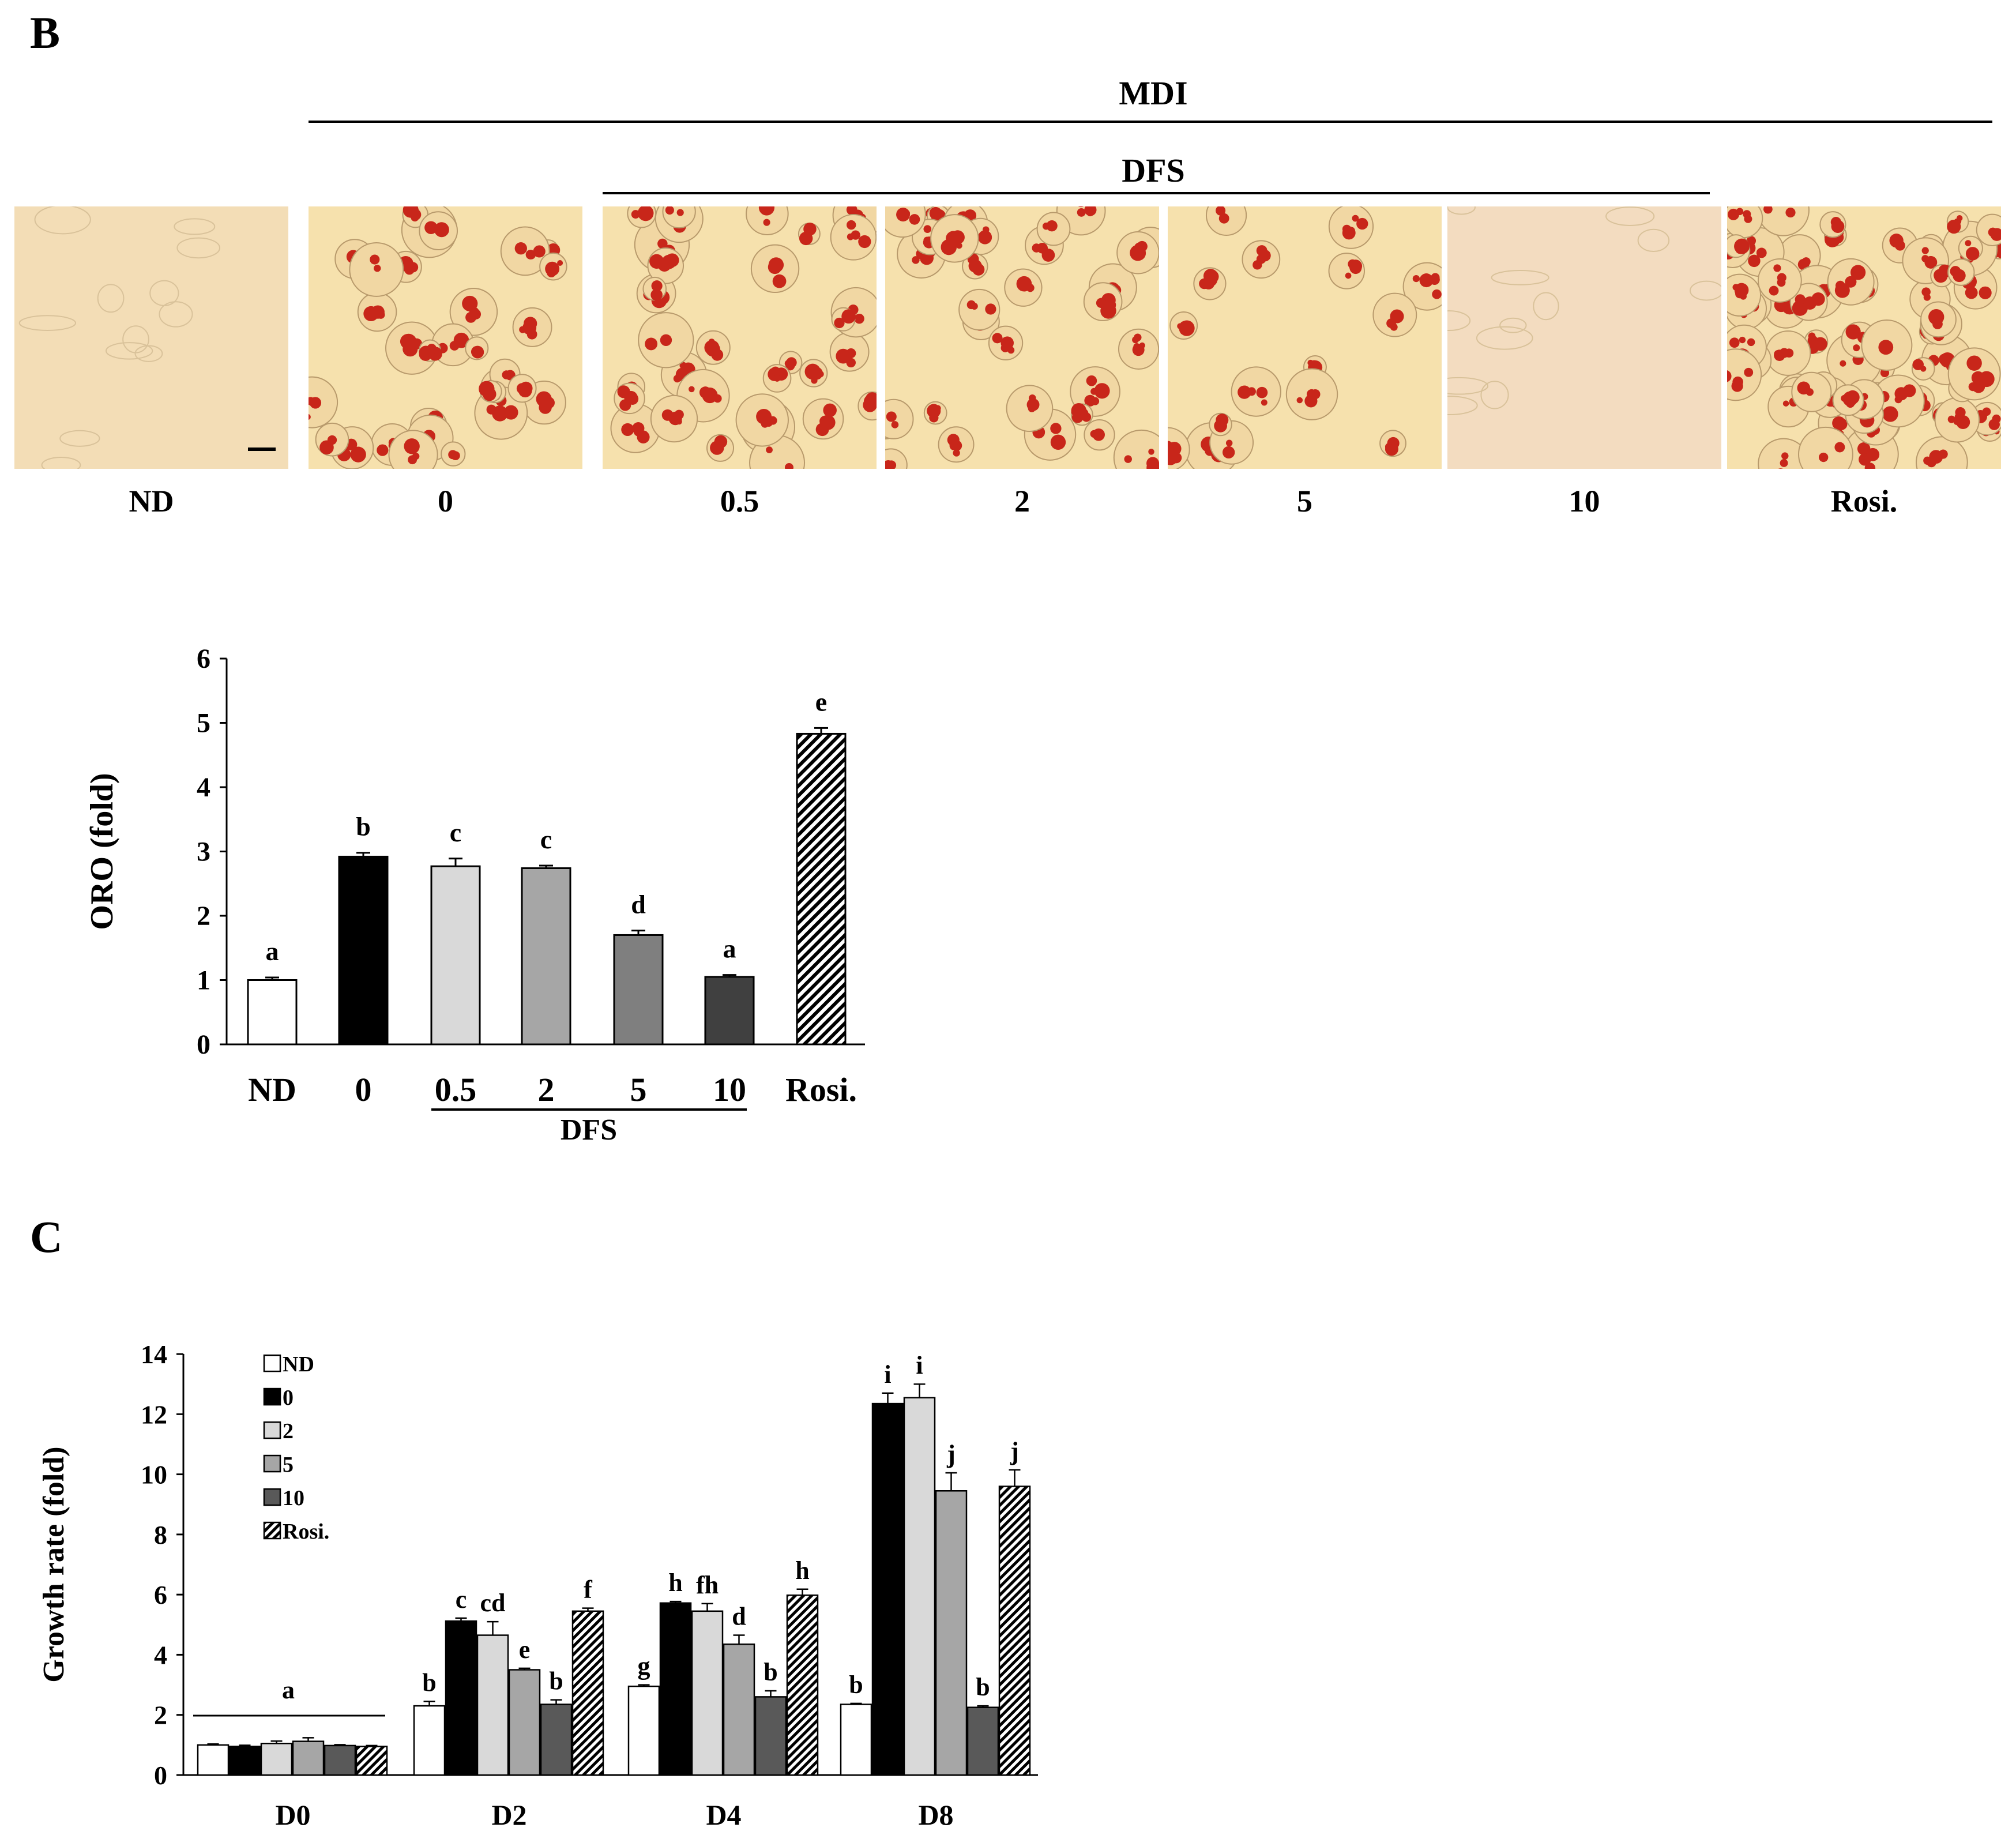 The height and width of the screenshot is (1835, 2016). Describe the element at coordinates (430, 1740) in the screenshot. I see `growth-bar-D2-ND` at that location.